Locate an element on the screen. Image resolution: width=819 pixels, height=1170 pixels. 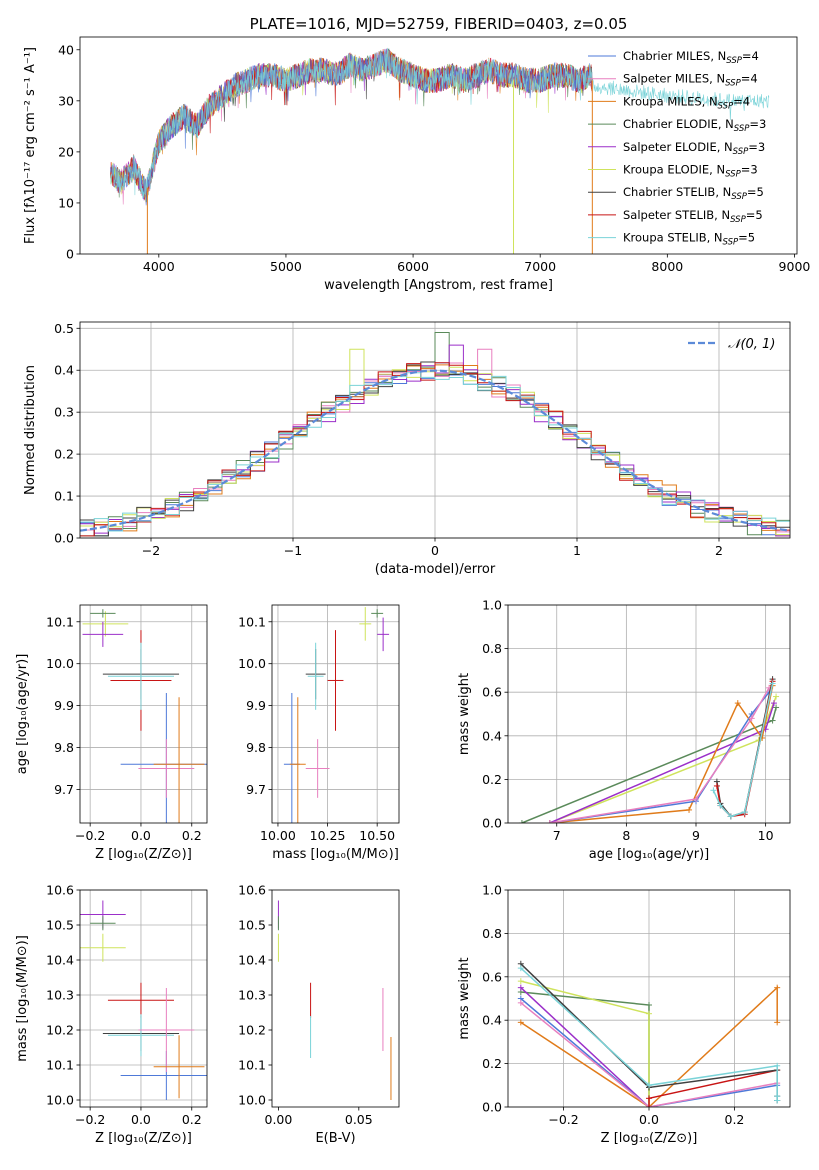
x-tick-label: 0.2 is located at coordinates (192, 1119).